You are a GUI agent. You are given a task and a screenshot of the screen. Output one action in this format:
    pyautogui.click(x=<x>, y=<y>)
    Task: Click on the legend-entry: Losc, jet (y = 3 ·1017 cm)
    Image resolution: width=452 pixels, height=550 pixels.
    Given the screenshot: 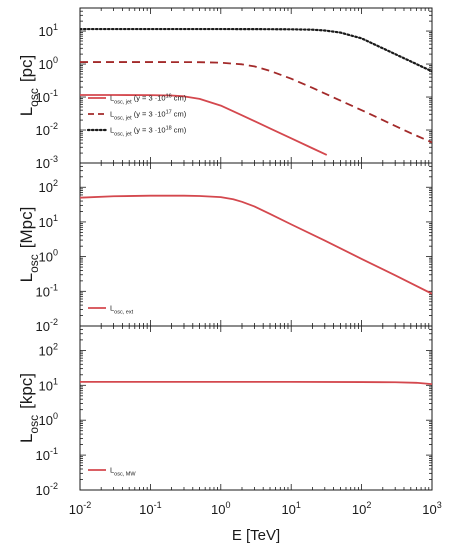 What is the action you would take?
    pyautogui.click(x=148, y=116)
    